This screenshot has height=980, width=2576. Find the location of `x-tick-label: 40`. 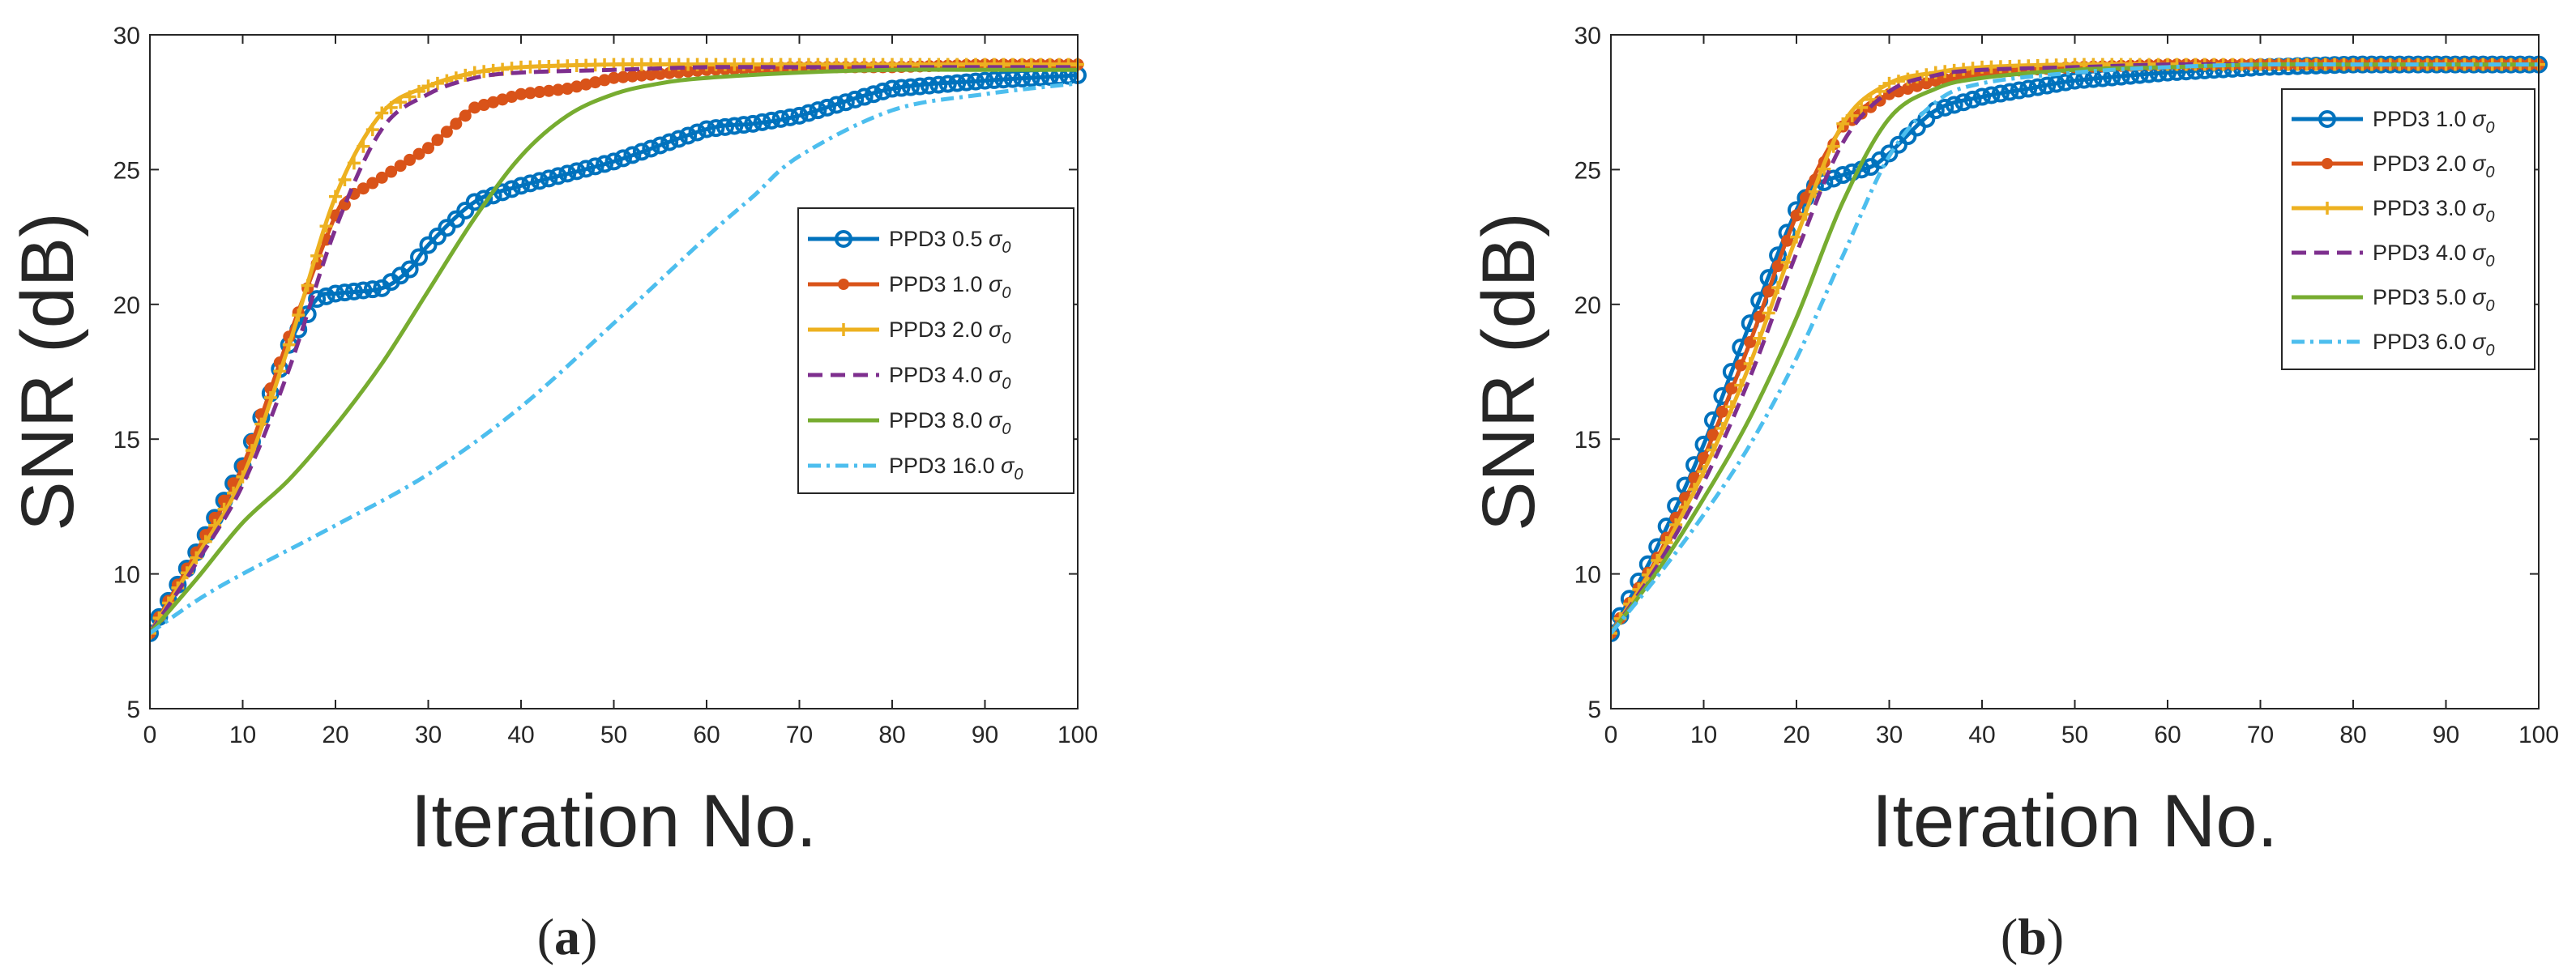

x-tick-label: 40 is located at coordinates (520, 735).